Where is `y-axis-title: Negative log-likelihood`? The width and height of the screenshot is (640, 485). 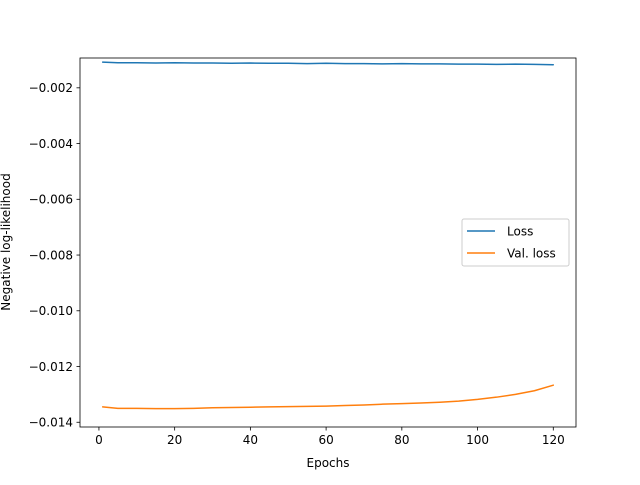 y-axis-title: Negative log-likelihood is located at coordinates (6, 241).